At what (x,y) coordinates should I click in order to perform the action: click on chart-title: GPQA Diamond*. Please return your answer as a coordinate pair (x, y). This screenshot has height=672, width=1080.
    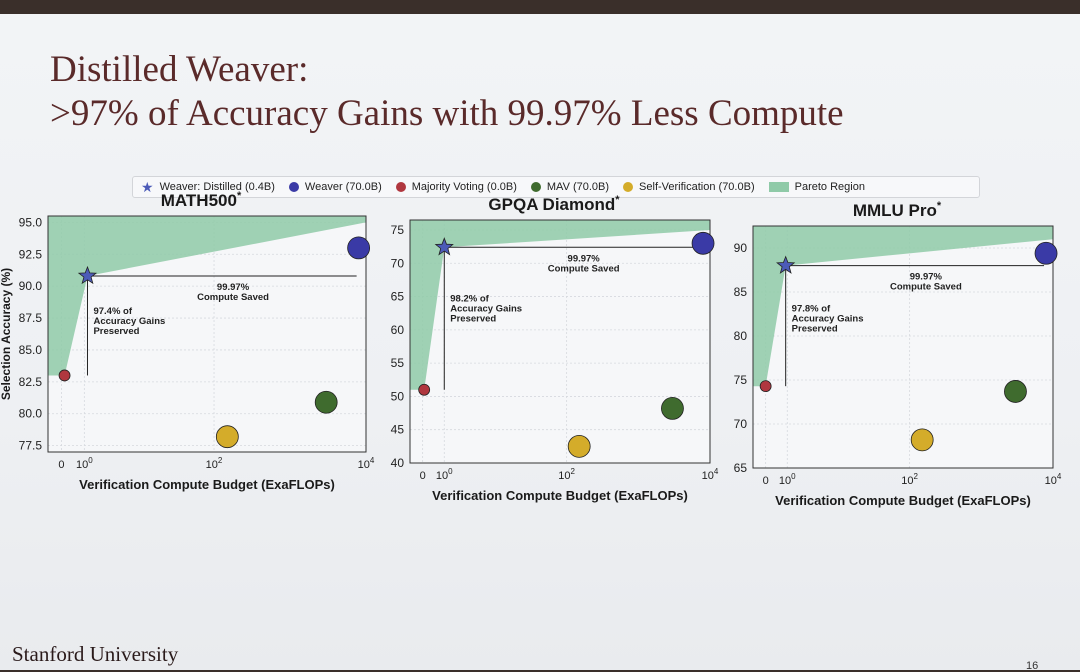
    Looking at the image, I should click on (554, 204).